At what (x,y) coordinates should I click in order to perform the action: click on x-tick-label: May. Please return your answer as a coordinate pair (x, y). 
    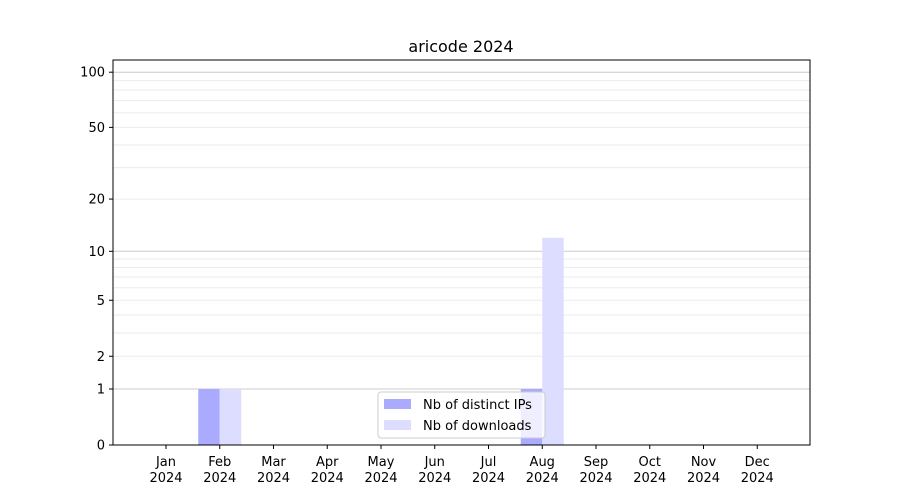
    Looking at the image, I should click on (381, 462).